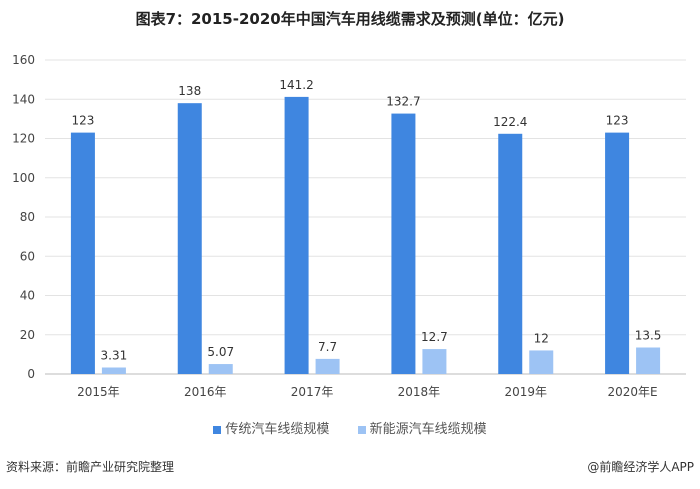  Describe the element at coordinates (23, 139) in the screenshot. I see `y-tick-label: 120` at that location.